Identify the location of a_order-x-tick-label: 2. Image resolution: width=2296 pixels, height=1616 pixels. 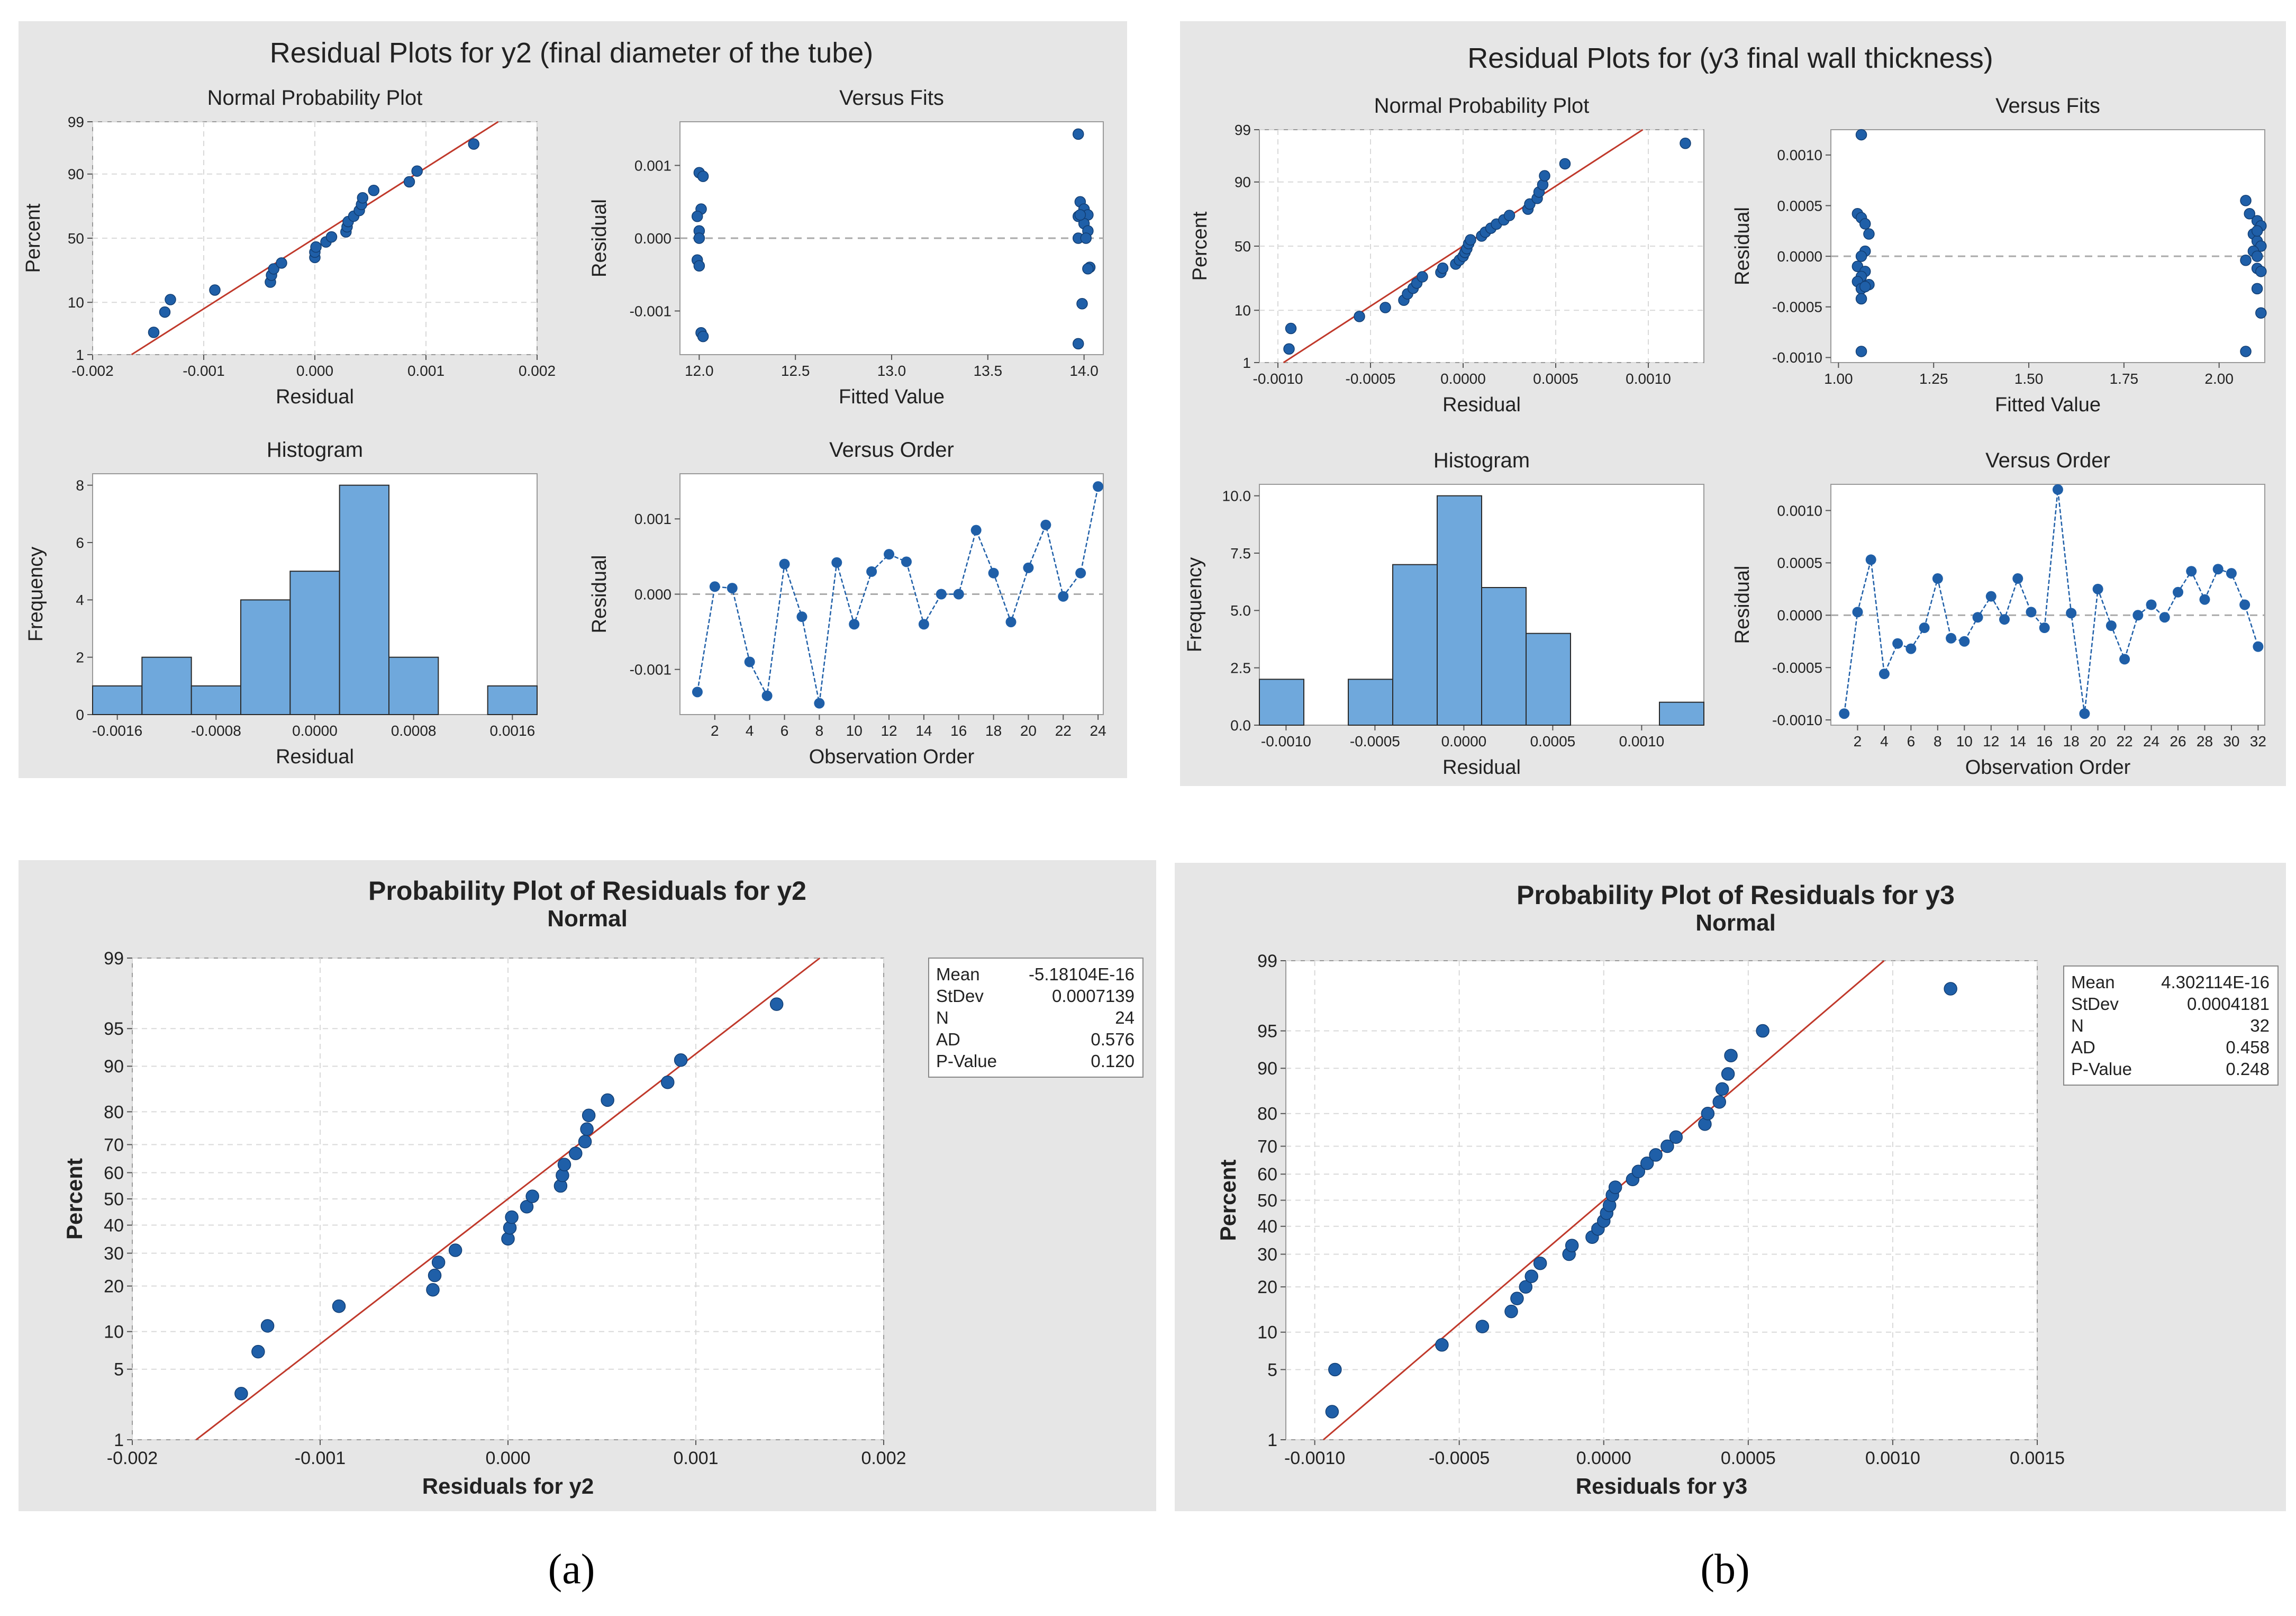
(715, 731).